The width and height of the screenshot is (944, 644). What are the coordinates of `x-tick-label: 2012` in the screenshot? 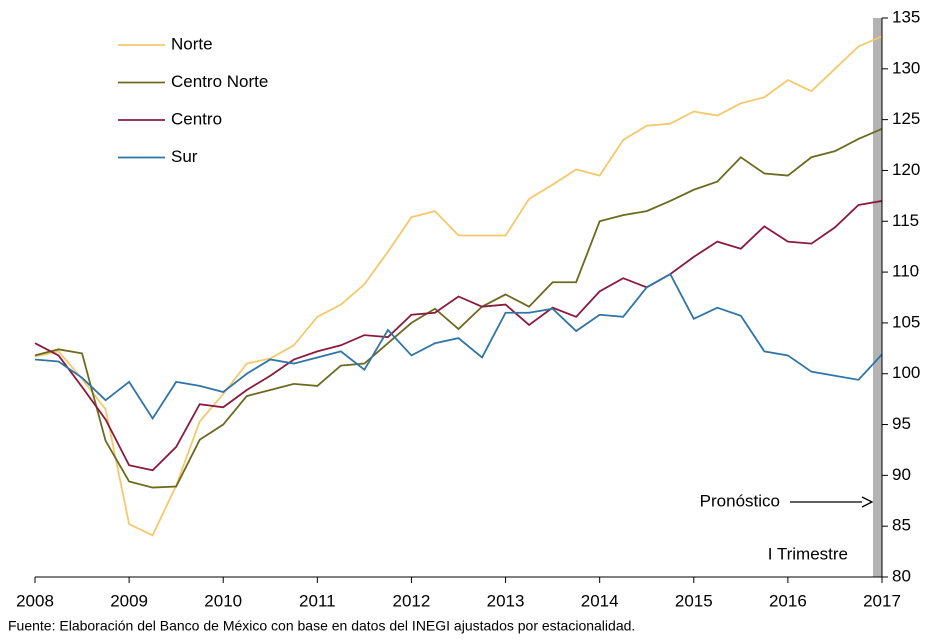 It's located at (412, 600).